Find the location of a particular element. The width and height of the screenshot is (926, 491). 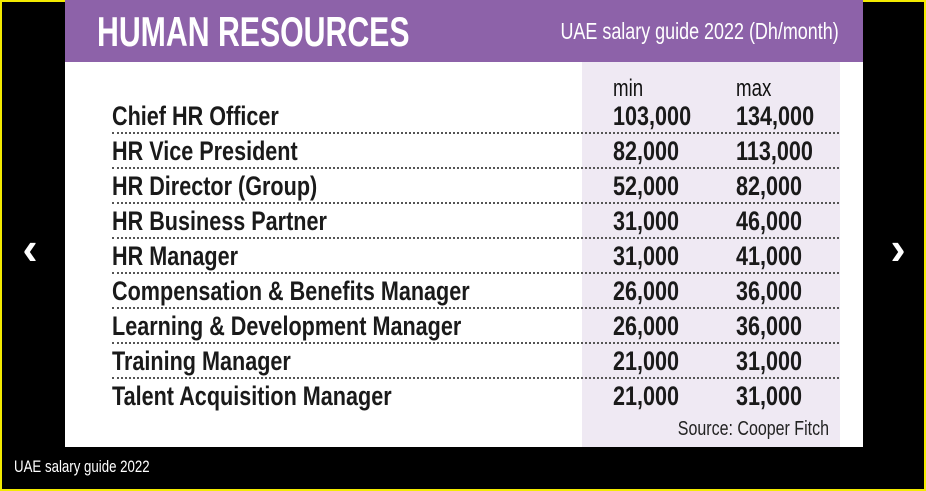

column-header-min: min is located at coordinates (628, 88).